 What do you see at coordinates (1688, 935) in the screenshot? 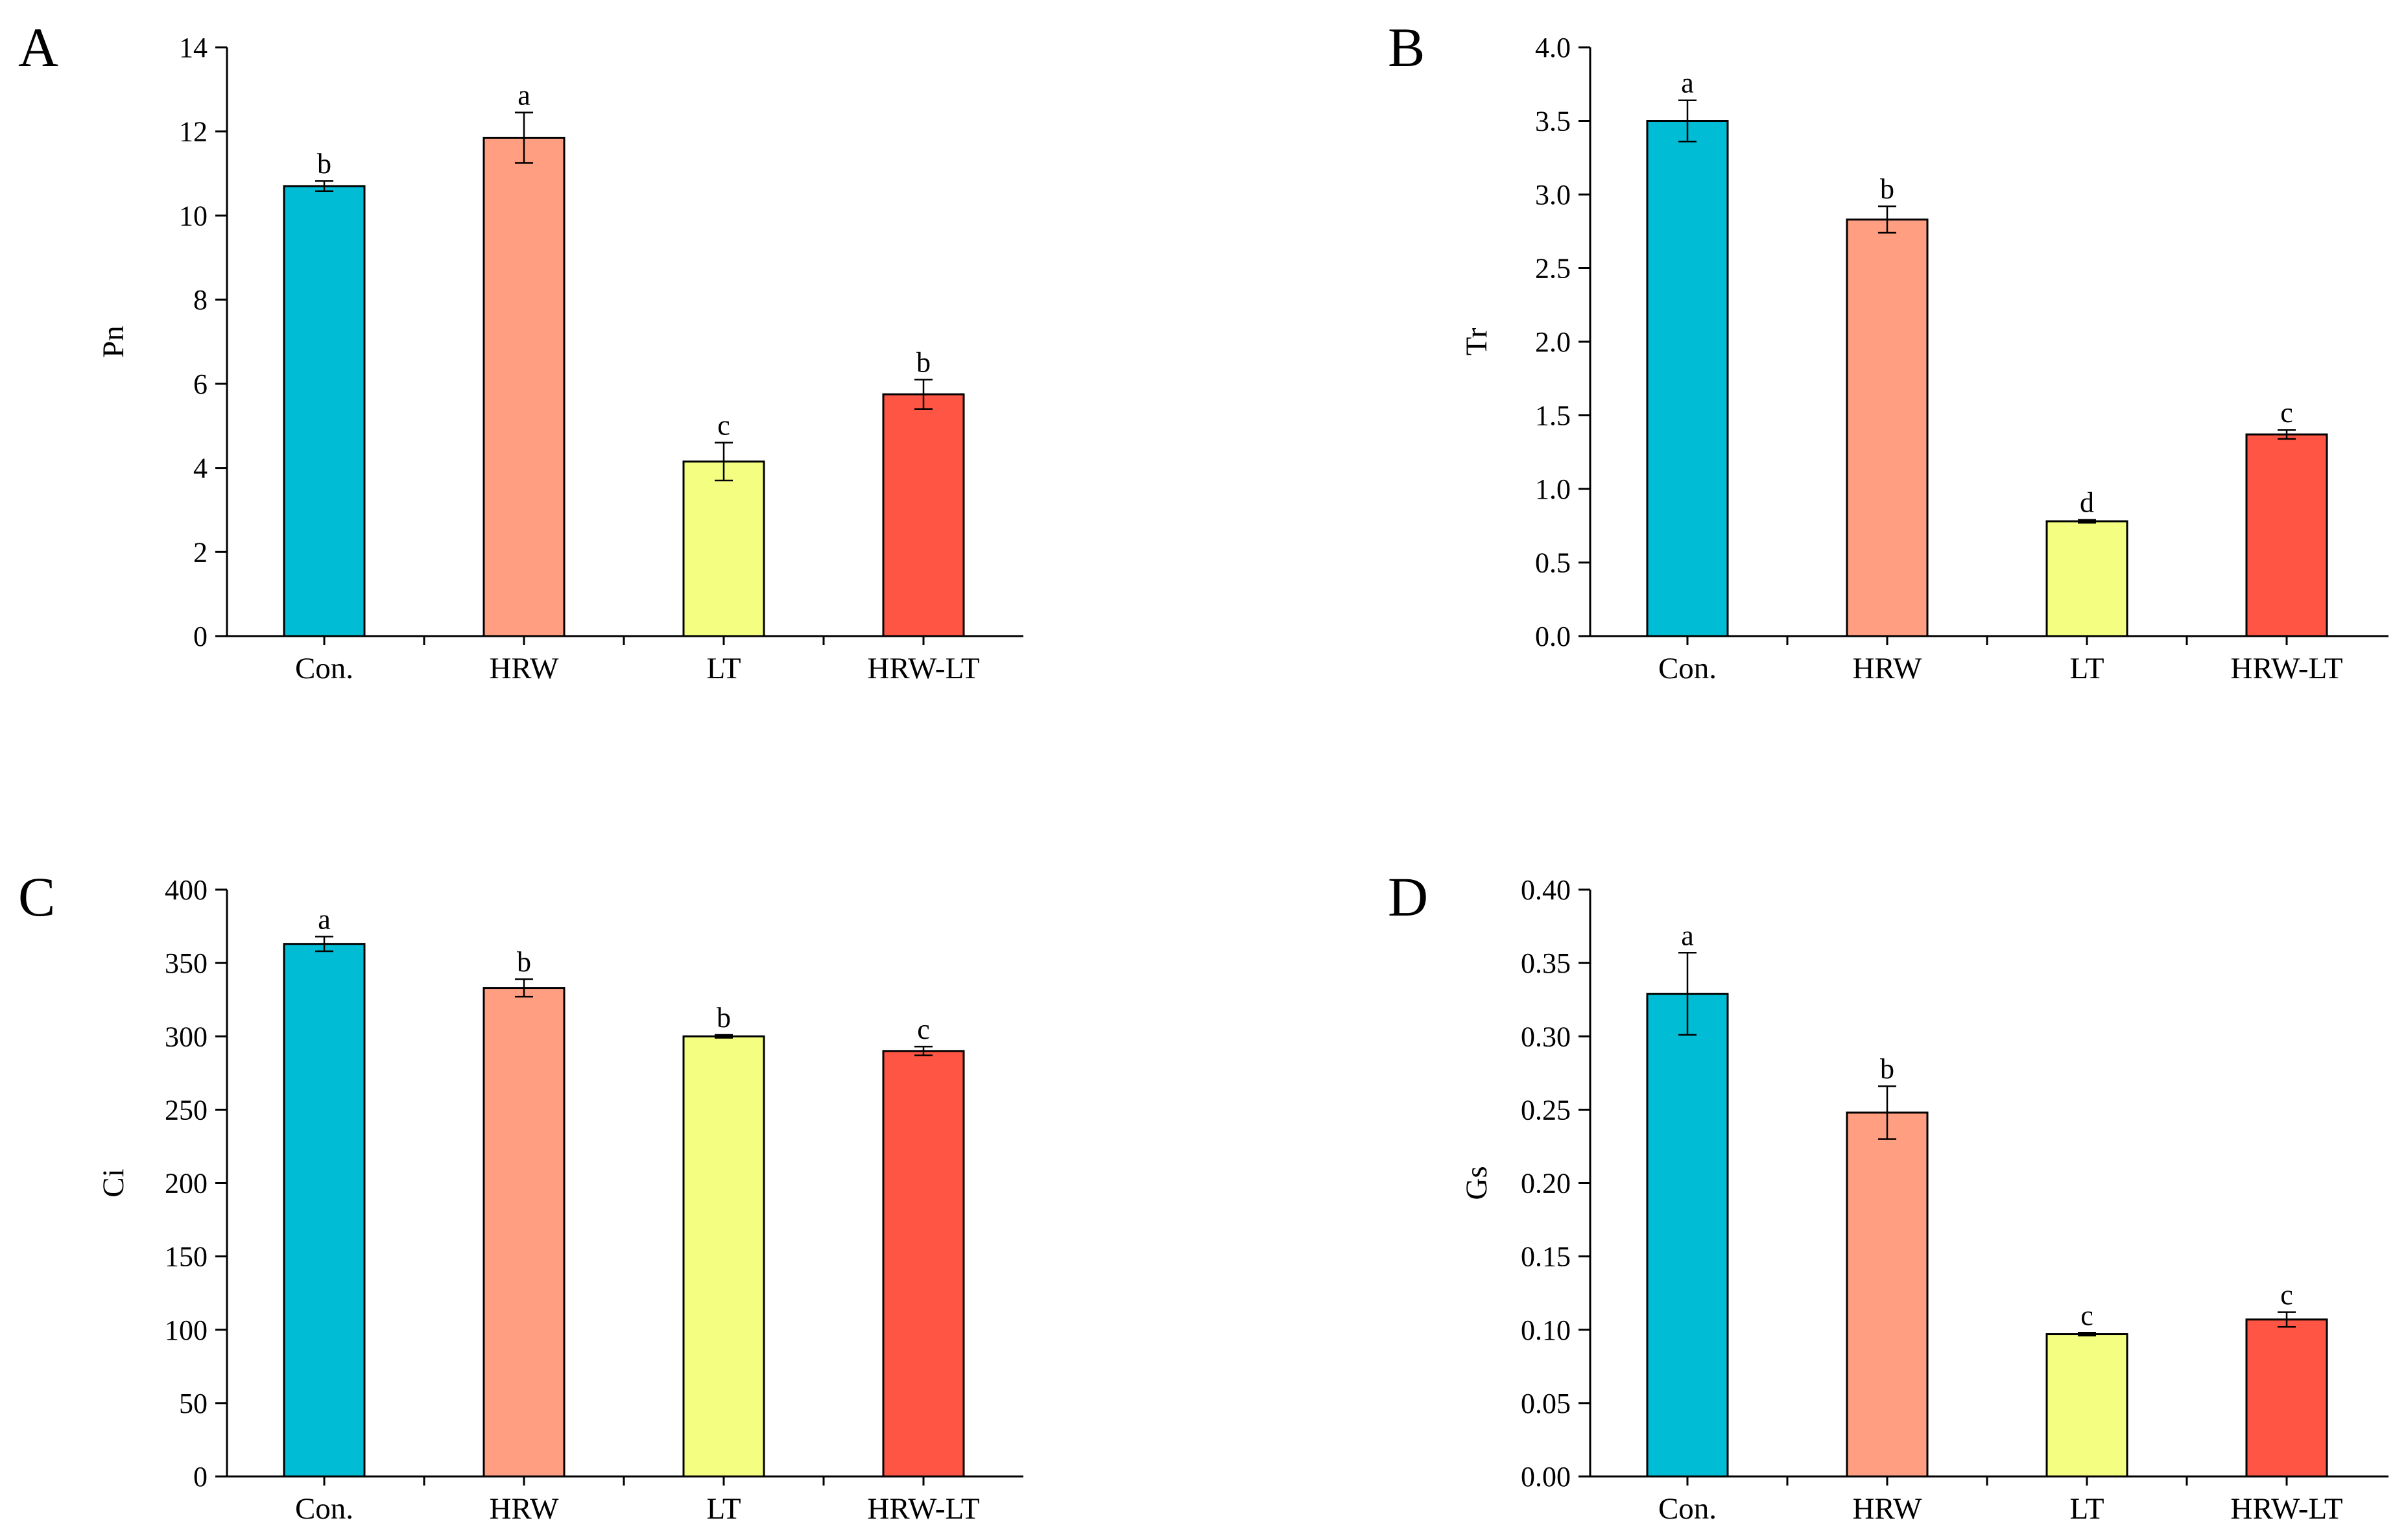
I see `significance-label-d-con: a` at bounding box center [1688, 935].